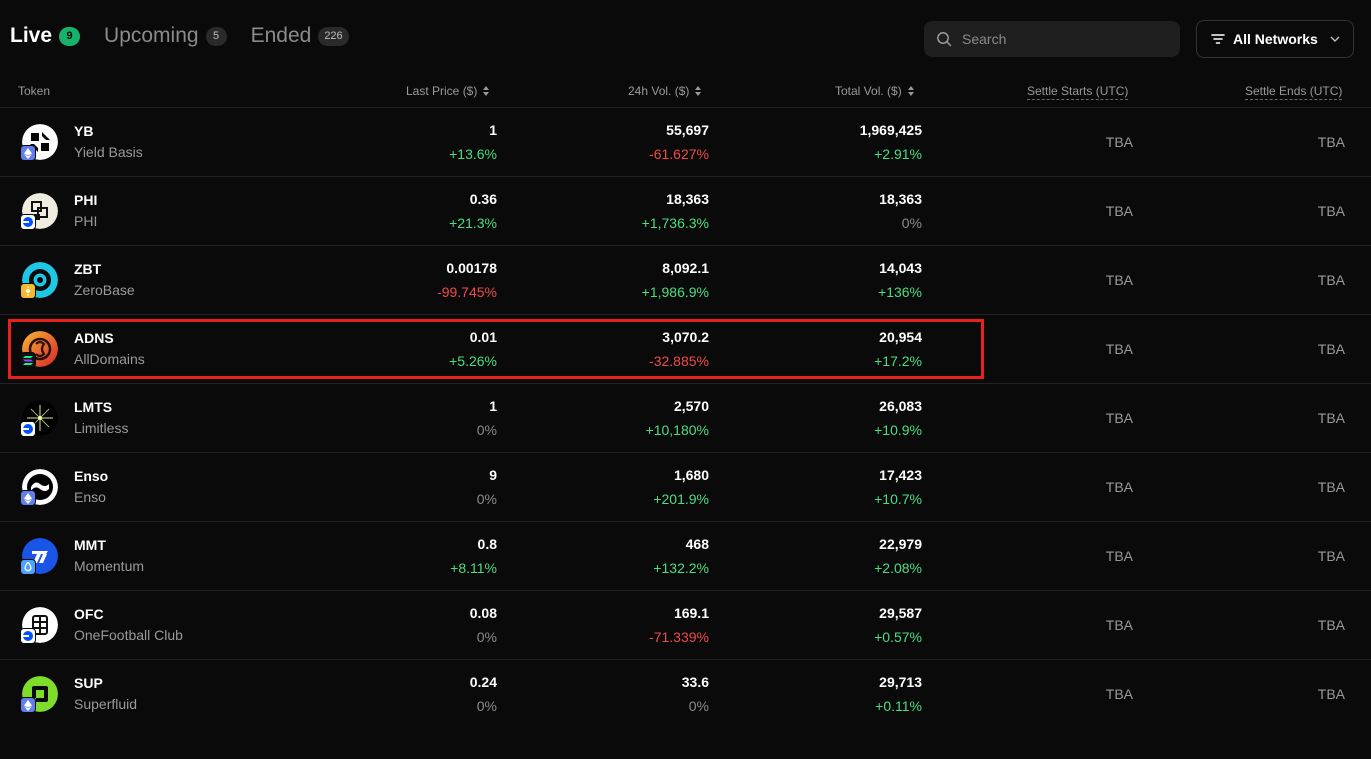  I want to click on header-label: Settle Ends (UTC), so click(1294, 92).